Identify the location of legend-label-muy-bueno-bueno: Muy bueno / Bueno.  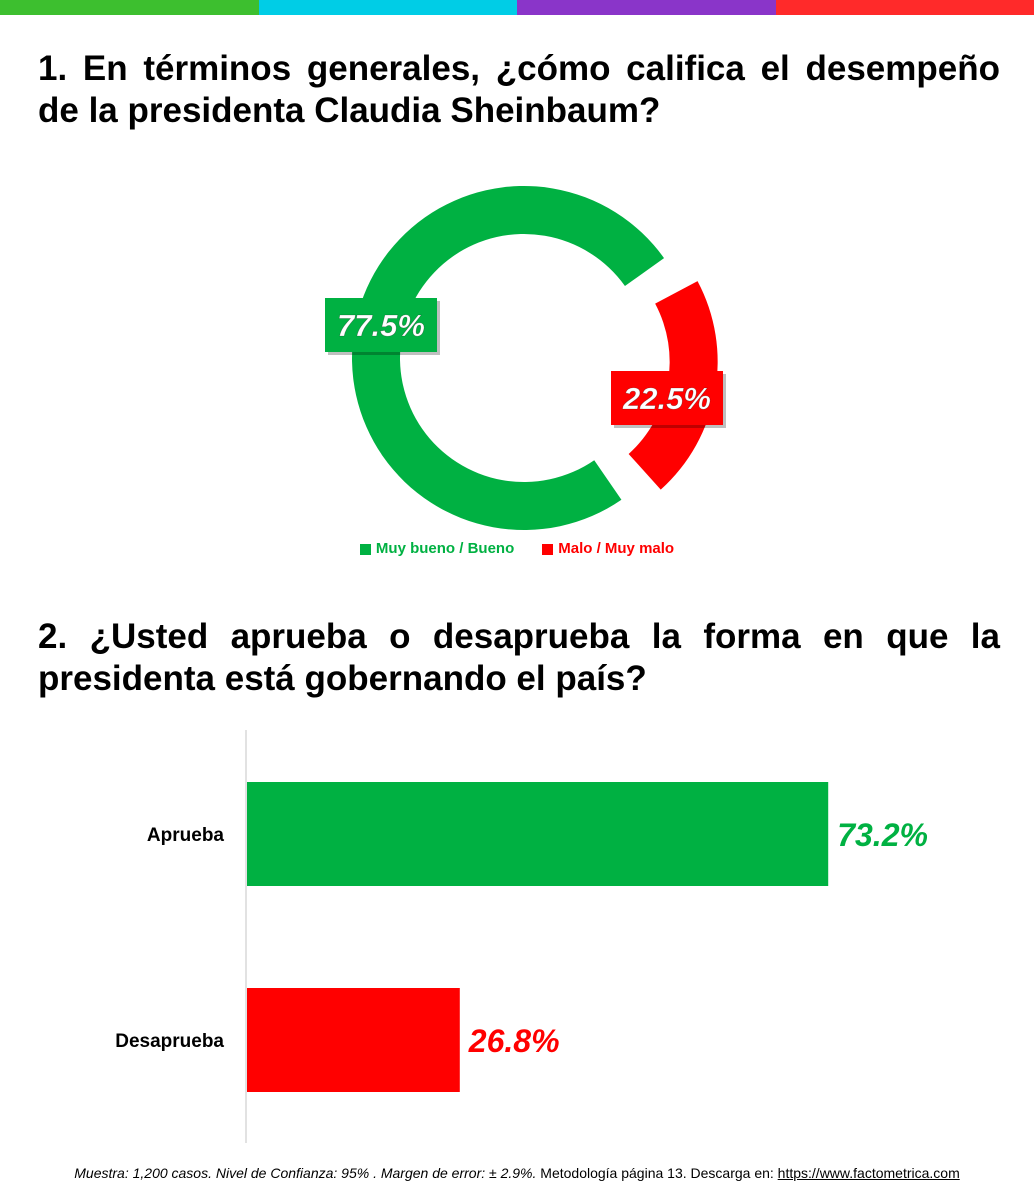
(445, 548).